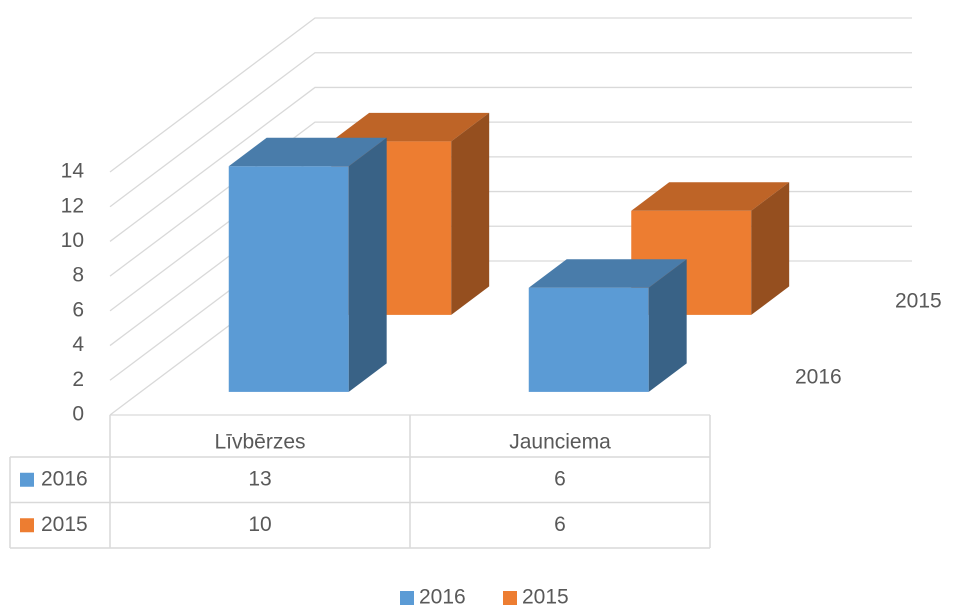 The image size is (957, 612). What do you see at coordinates (78, 275) in the screenshot?
I see `y-tick-label: 8` at bounding box center [78, 275].